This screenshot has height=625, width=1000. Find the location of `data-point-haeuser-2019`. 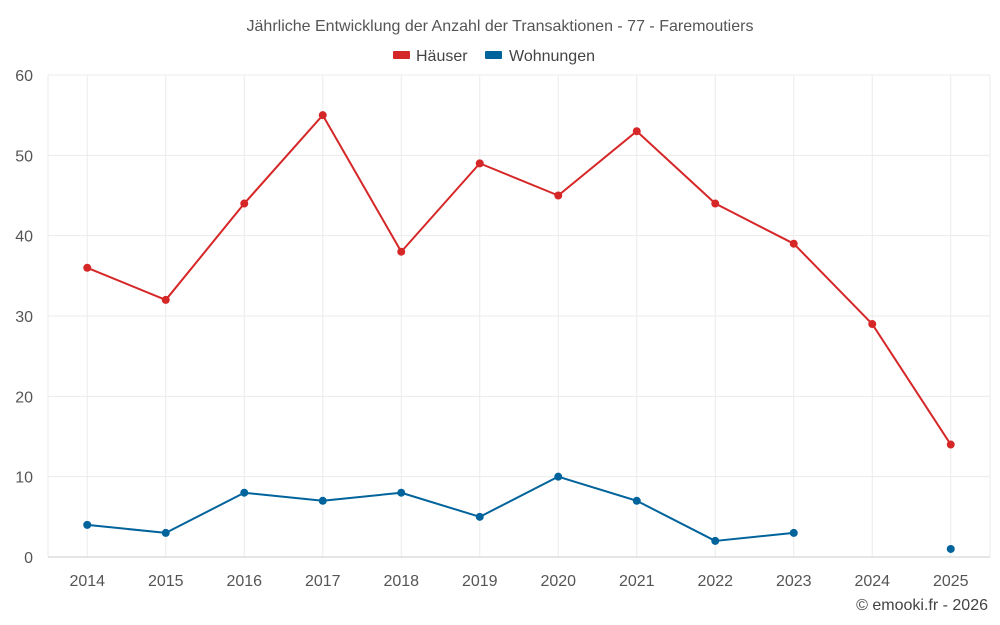

data-point-haeuser-2019 is located at coordinates (479, 163).